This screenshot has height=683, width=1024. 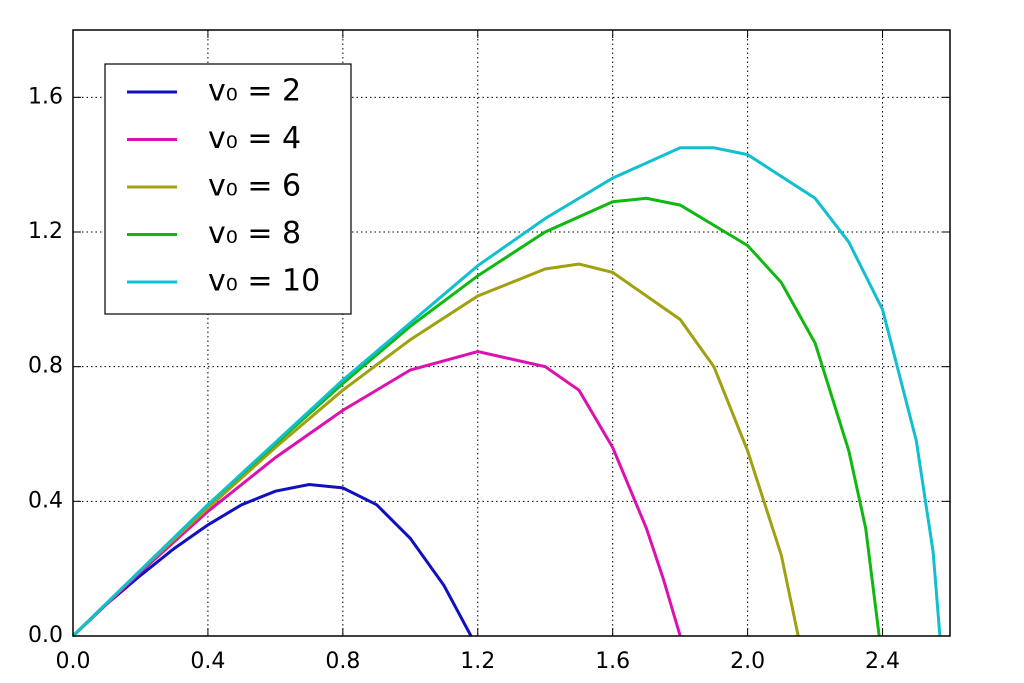 What do you see at coordinates (73, 661) in the screenshot?
I see `x-tick-label: 0.0` at bounding box center [73, 661].